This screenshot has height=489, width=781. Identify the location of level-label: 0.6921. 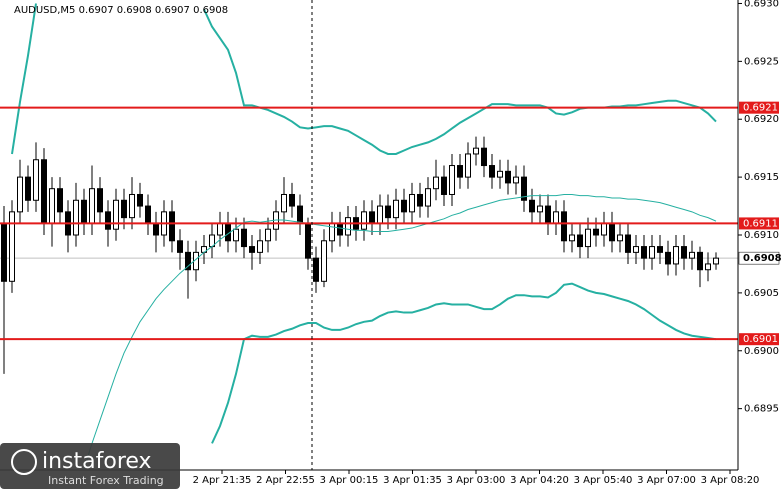
(760, 108).